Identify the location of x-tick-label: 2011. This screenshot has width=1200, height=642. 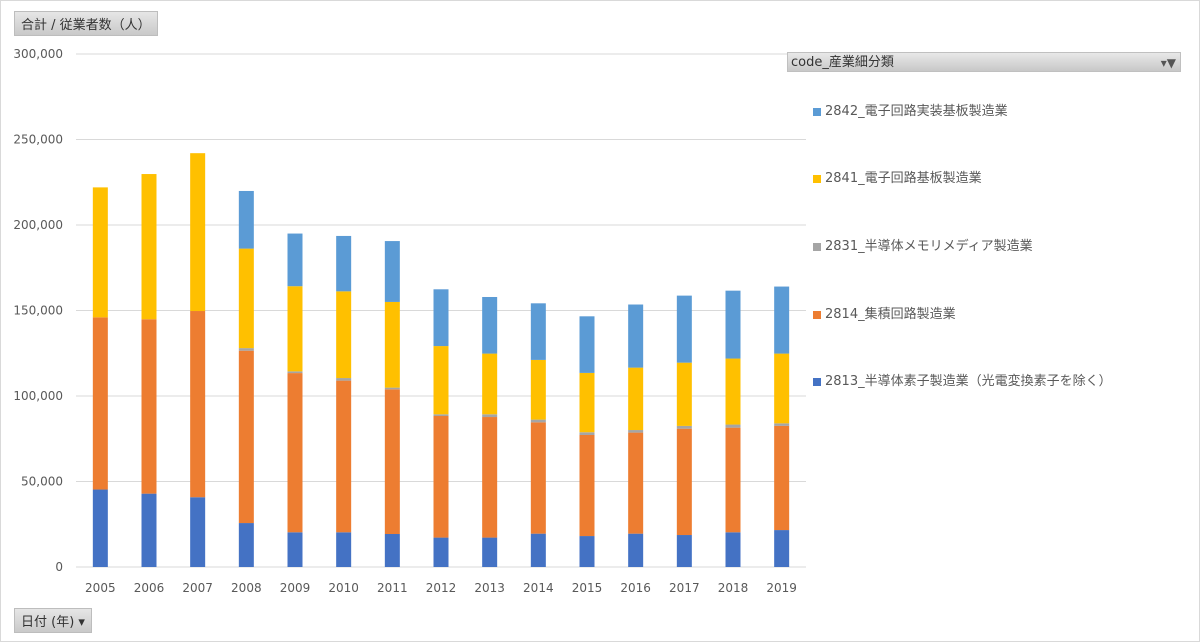
(392, 588).